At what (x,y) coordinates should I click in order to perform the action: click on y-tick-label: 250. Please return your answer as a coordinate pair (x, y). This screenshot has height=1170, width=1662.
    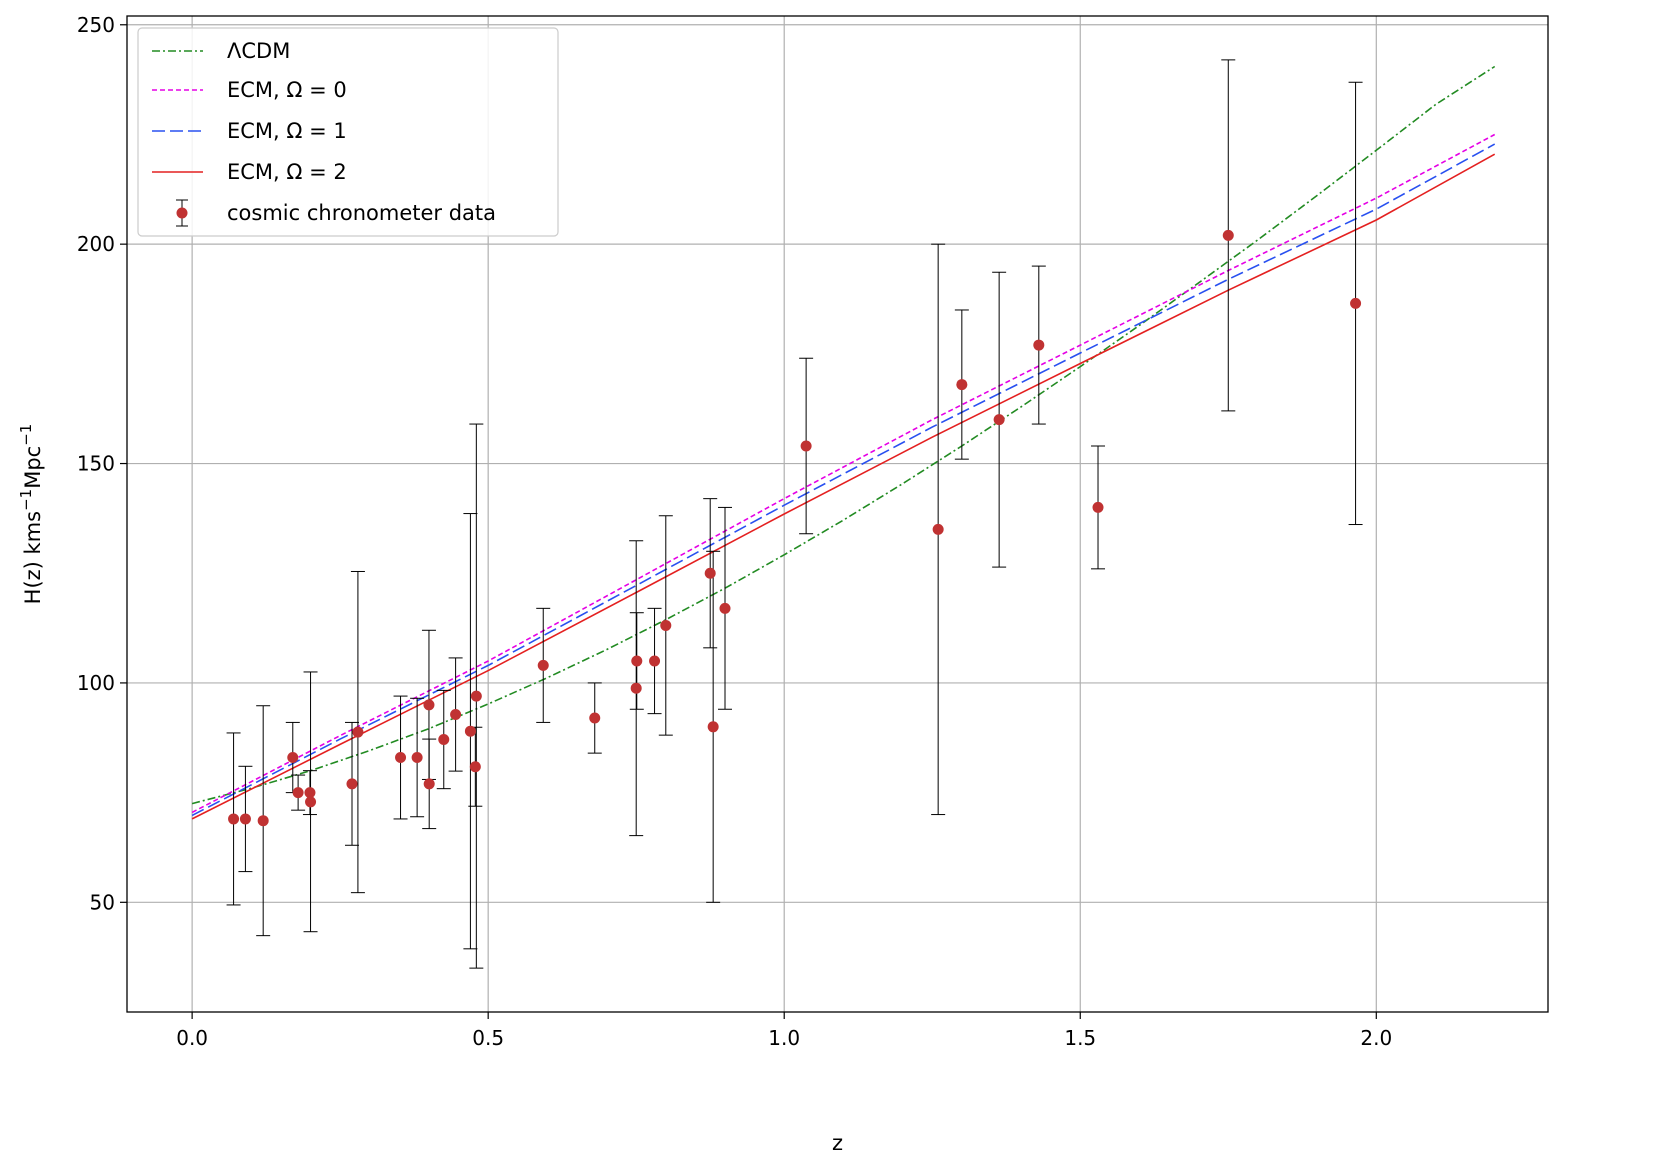
    Looking at the image, I should click on (96, 25).